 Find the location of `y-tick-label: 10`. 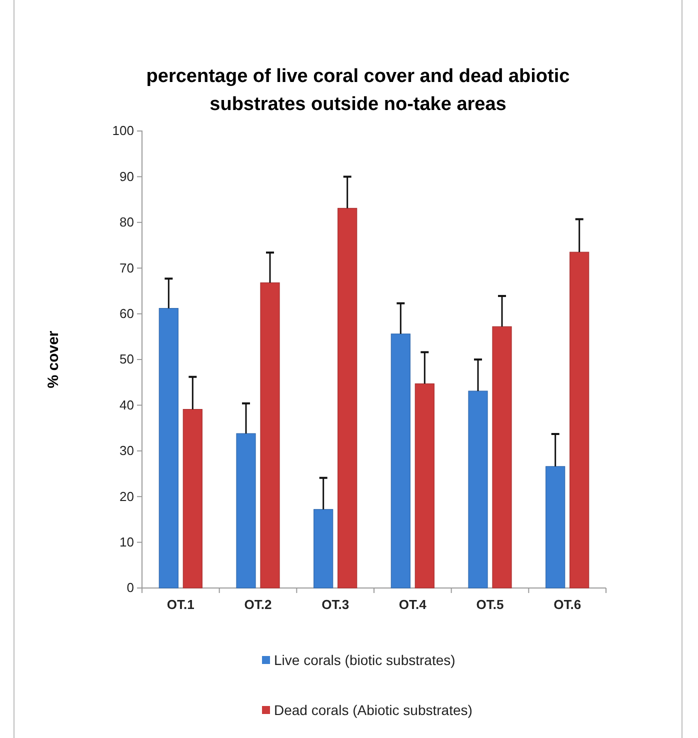

y-tick-label: 10 is located at coordinates (127, 542).